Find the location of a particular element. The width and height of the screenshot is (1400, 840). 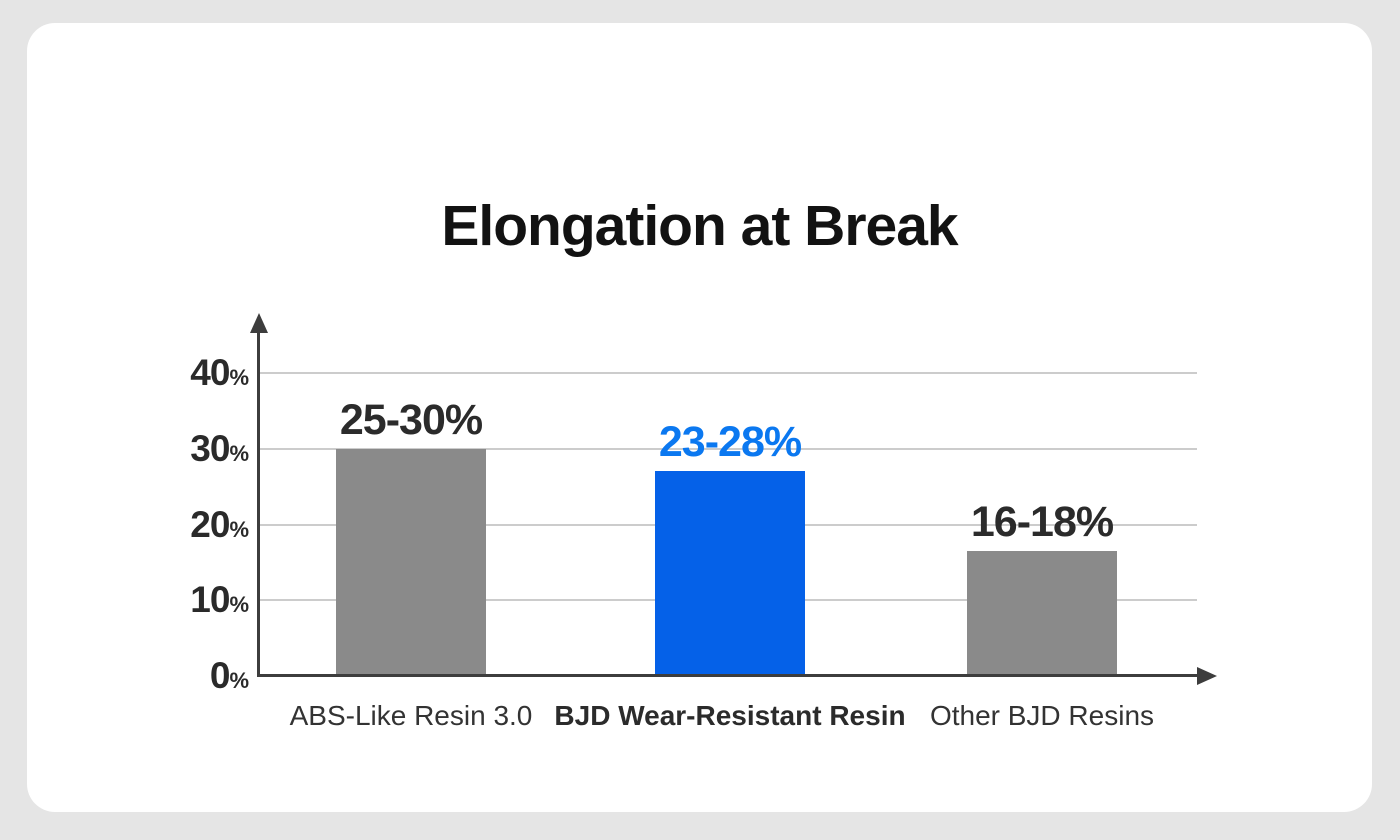

y-tick-number: 10 is located at coordinates (210, 600).